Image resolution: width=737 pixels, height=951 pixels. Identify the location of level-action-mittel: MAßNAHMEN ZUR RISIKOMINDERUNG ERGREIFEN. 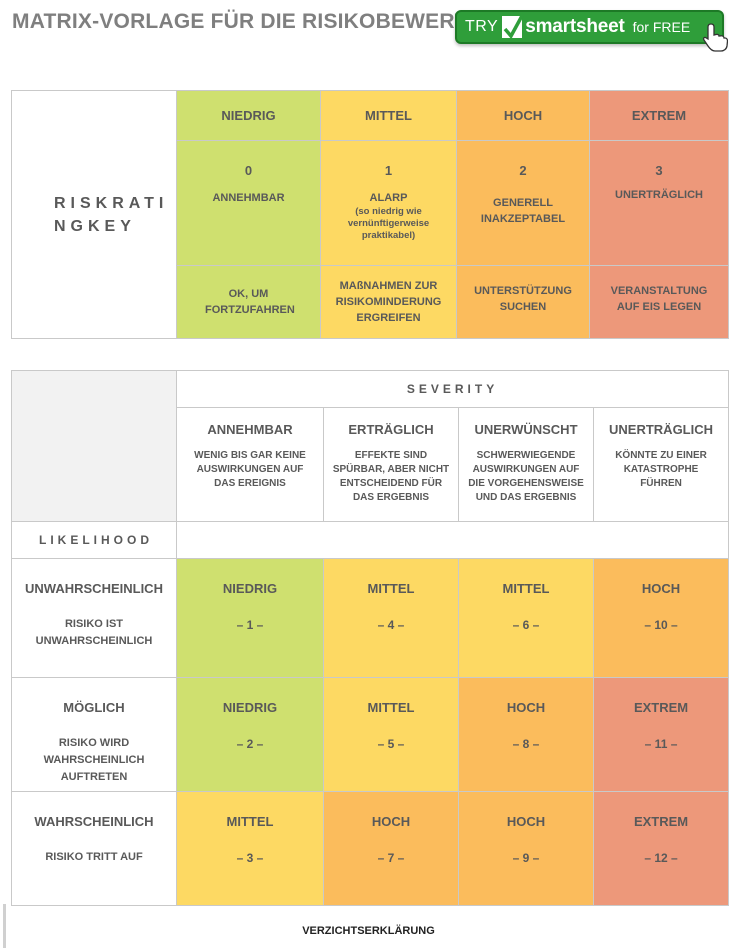
(388, 302).